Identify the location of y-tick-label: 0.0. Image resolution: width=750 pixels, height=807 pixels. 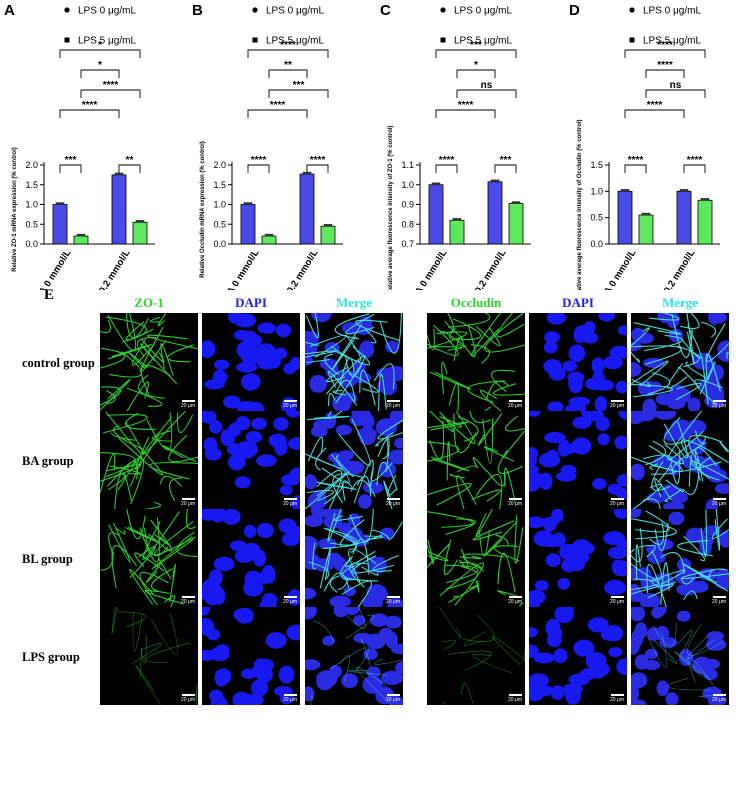
(31, 244).